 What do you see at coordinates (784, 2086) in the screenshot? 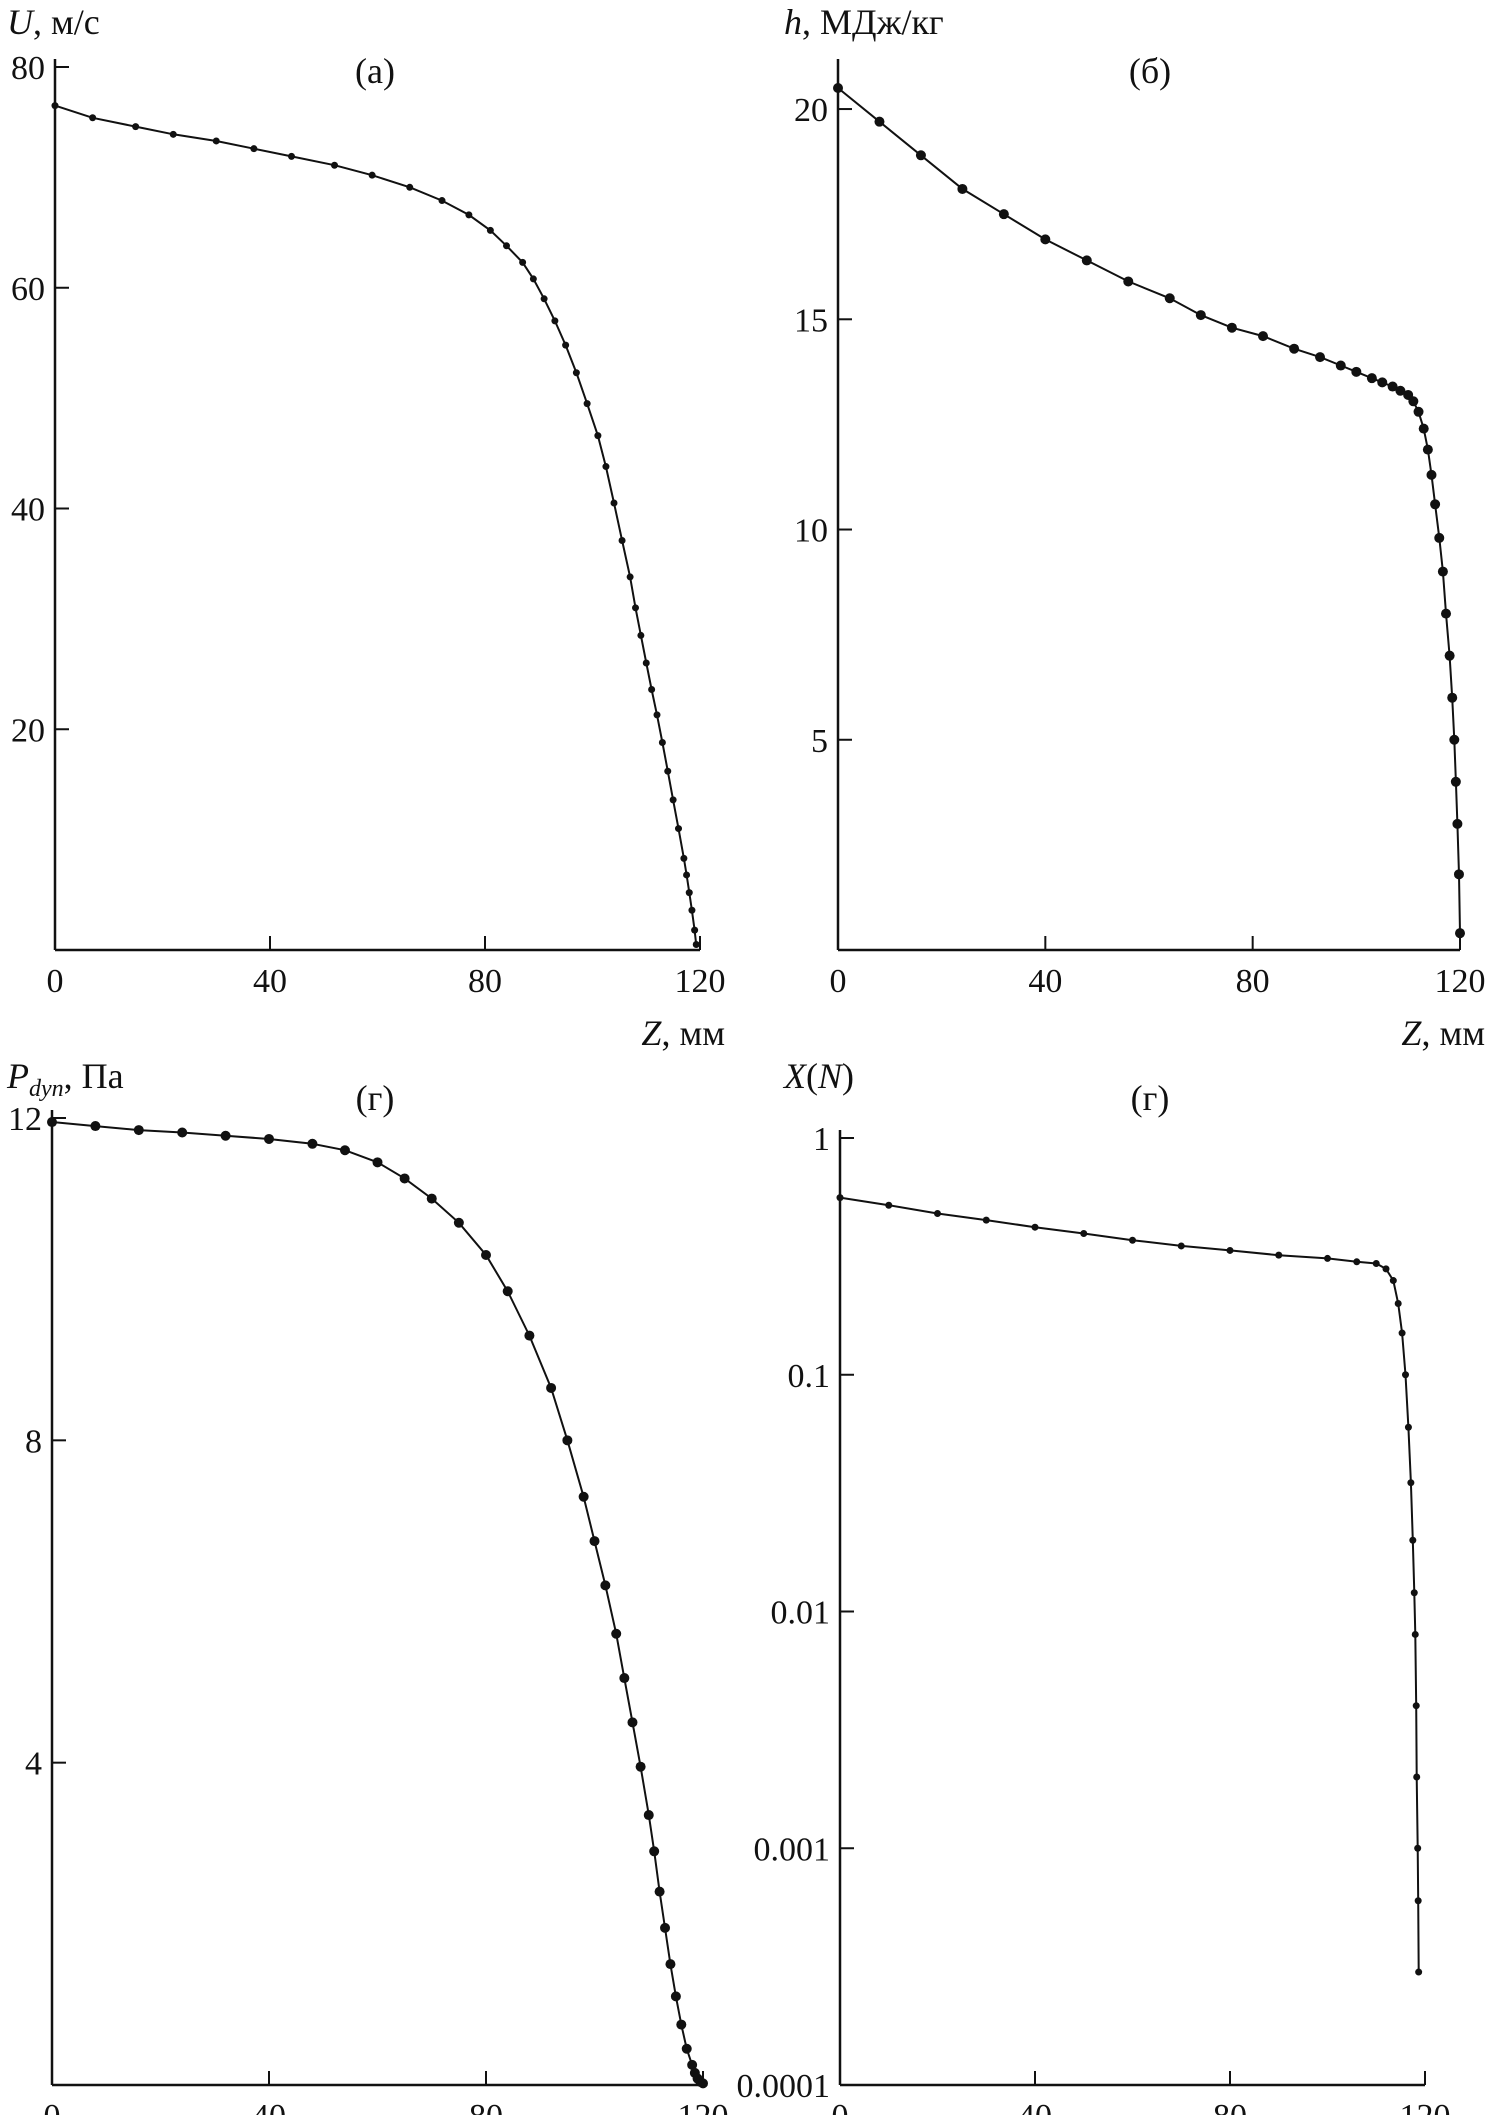
I see `y-tick-label: 0.0001` at bounding box center [784, 2086].